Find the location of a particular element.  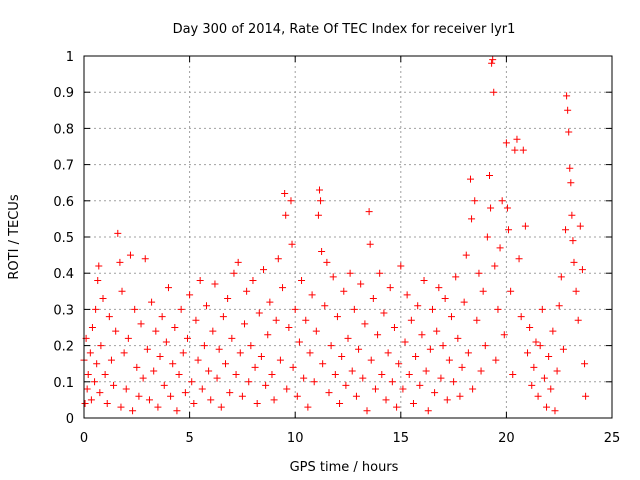

y-tick-label: 0.5 is located at coordinates (63, 238).